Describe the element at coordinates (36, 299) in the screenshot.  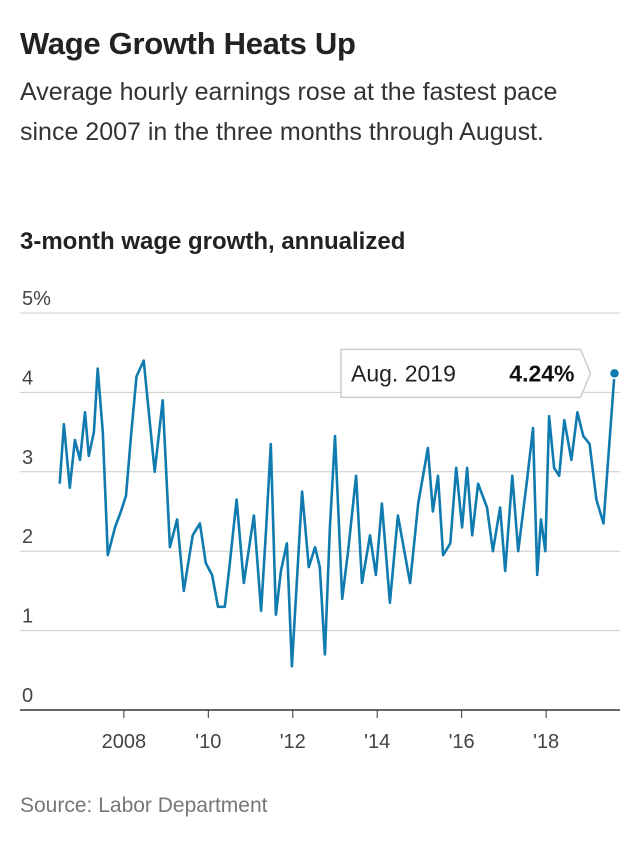
I see `y-tick-label: 5%` at that location.